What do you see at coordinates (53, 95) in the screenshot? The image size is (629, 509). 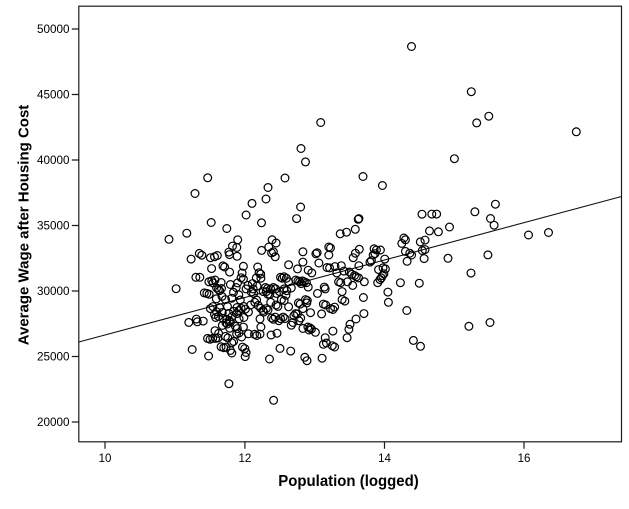 I see `svg-text: 45000` at bounding box center [53, 95].